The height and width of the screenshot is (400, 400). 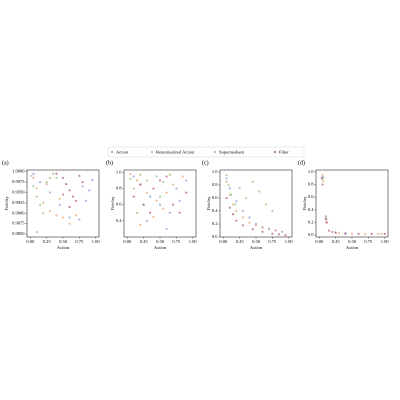 I want to click on legend-label: Action, so click(x=122, y=151).